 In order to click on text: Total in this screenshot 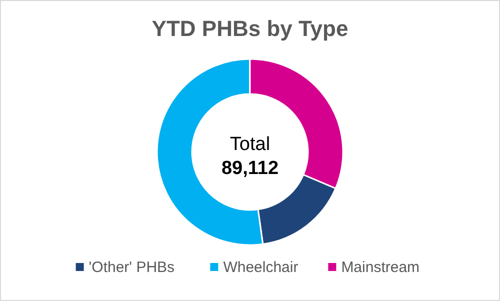, I will do `click(250, 144)`.